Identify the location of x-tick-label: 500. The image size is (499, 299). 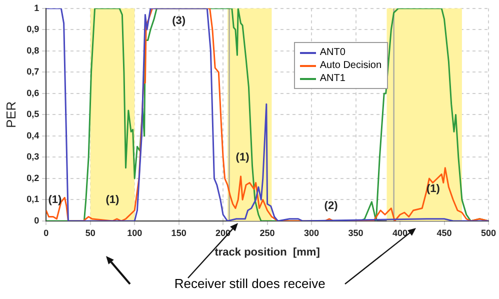
(488, 233).